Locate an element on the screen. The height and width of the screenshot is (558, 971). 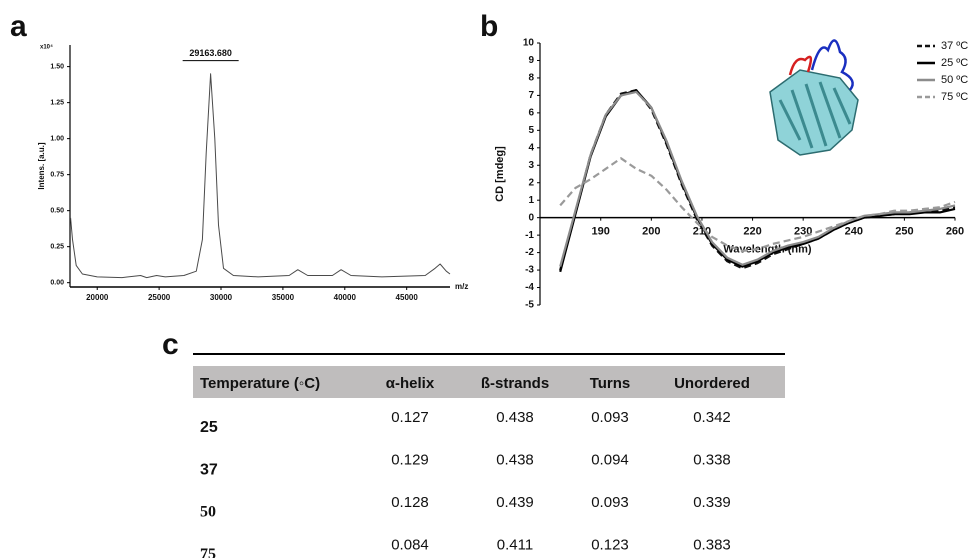
x-tick-label: 250 is located at coordinates (904, 232).